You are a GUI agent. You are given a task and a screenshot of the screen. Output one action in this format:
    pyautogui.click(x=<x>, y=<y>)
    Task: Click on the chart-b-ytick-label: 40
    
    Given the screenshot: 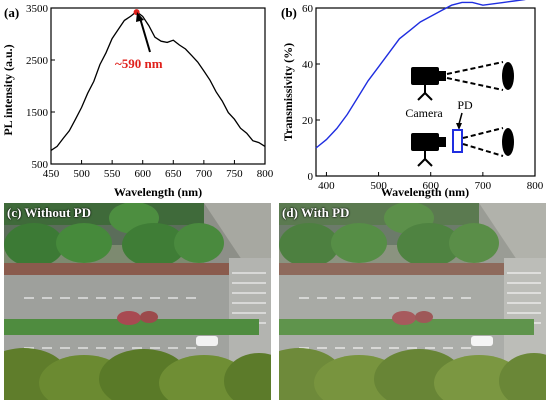 What is the action you would take?
    pyautogui.click(x=308, y=65)
    